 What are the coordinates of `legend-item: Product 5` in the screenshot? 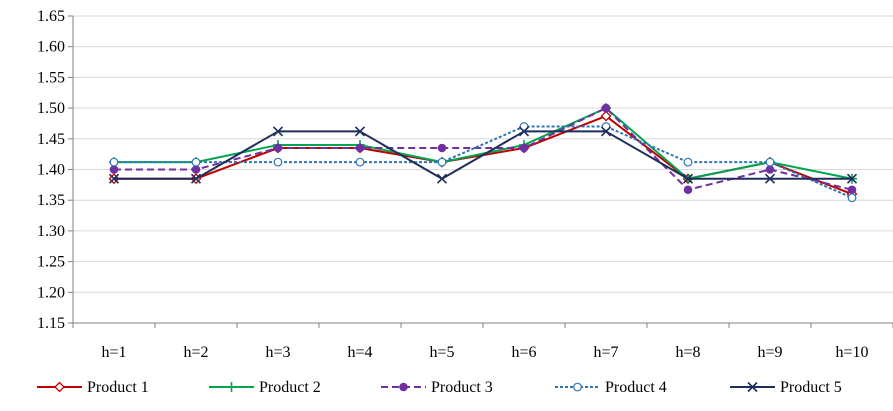 It's located at (786, 387).